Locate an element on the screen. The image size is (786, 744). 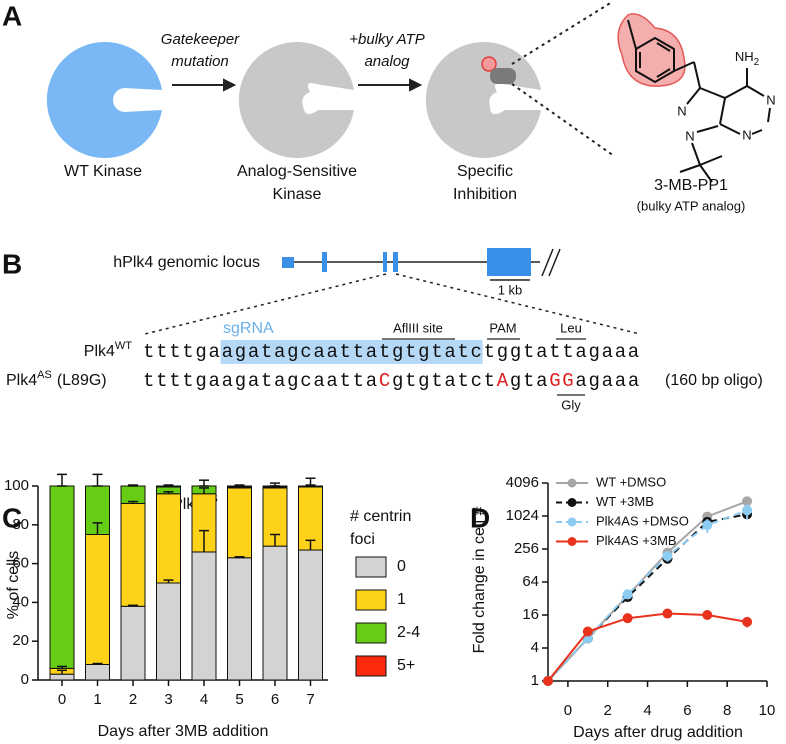
legend-label: Plk4AS +3MB is located at coordinates (636, 540).